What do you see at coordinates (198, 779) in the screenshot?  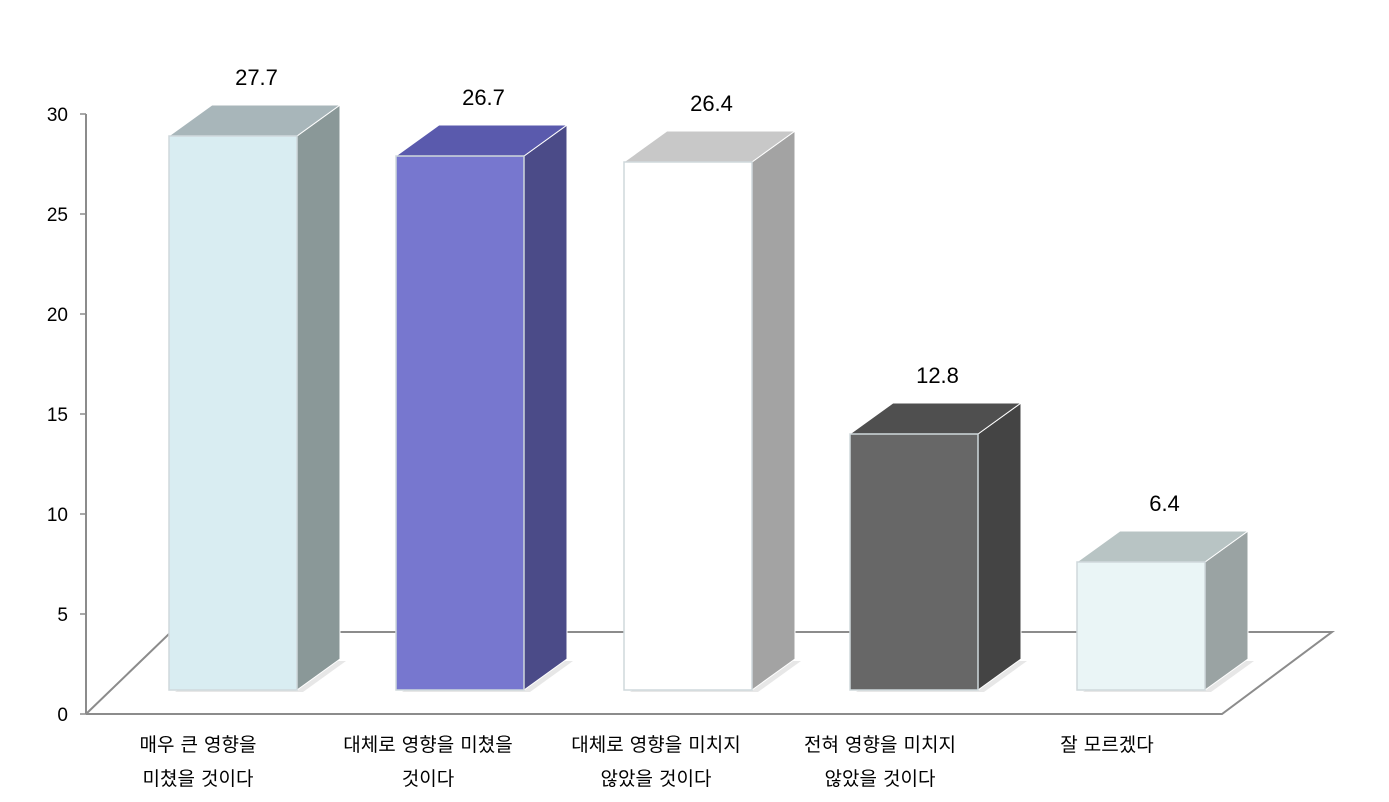 I see `category-label-line: 미쳤을 것이다` at bounding box center [198, 779].